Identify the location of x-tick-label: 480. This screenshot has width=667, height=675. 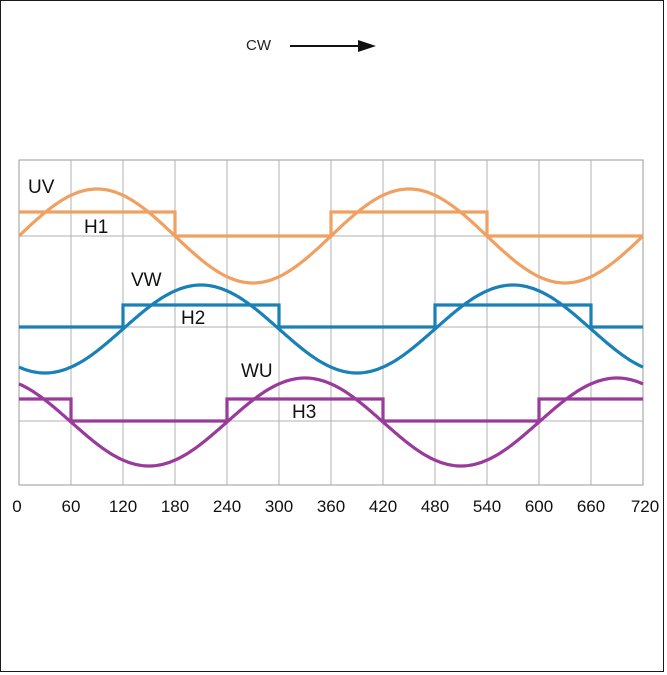
(435, 506).